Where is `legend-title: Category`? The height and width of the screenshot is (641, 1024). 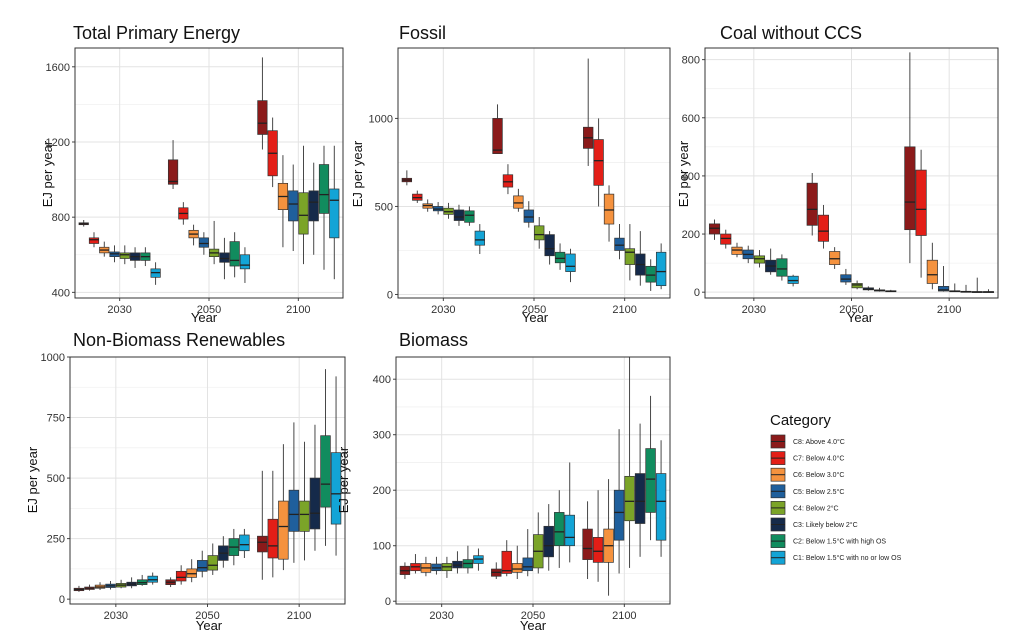 legend-title: Category is located at coordinates (800, 420).